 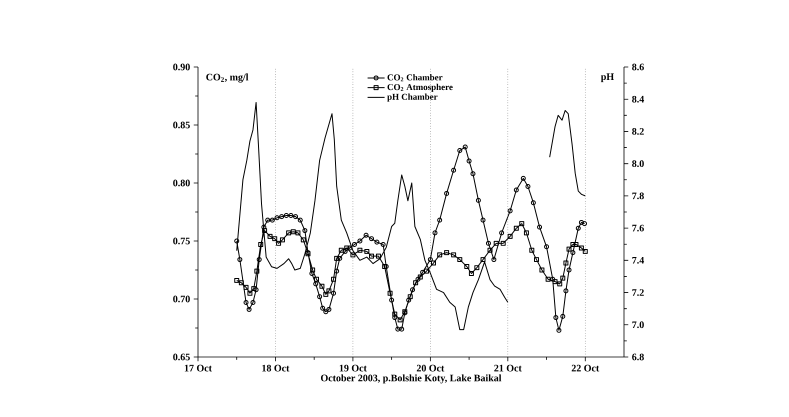 What do you see at coordinates (227, 78) in the screenshot?
I see `y-axis-title: CO$_{2}$, mg/l` at bounding box center [227, 78].